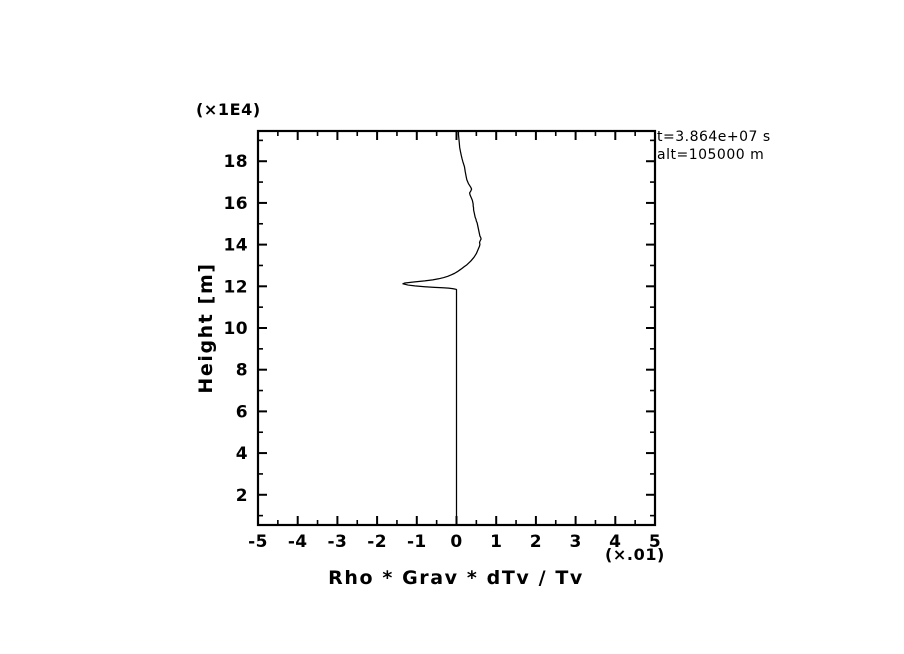 Image resolution: width=904 pixels, height=654 pixels. What do you see at coordinates (575, 542) in the screenshot?
I see `x-tick-label: 3` at bounding box center [575, 542].